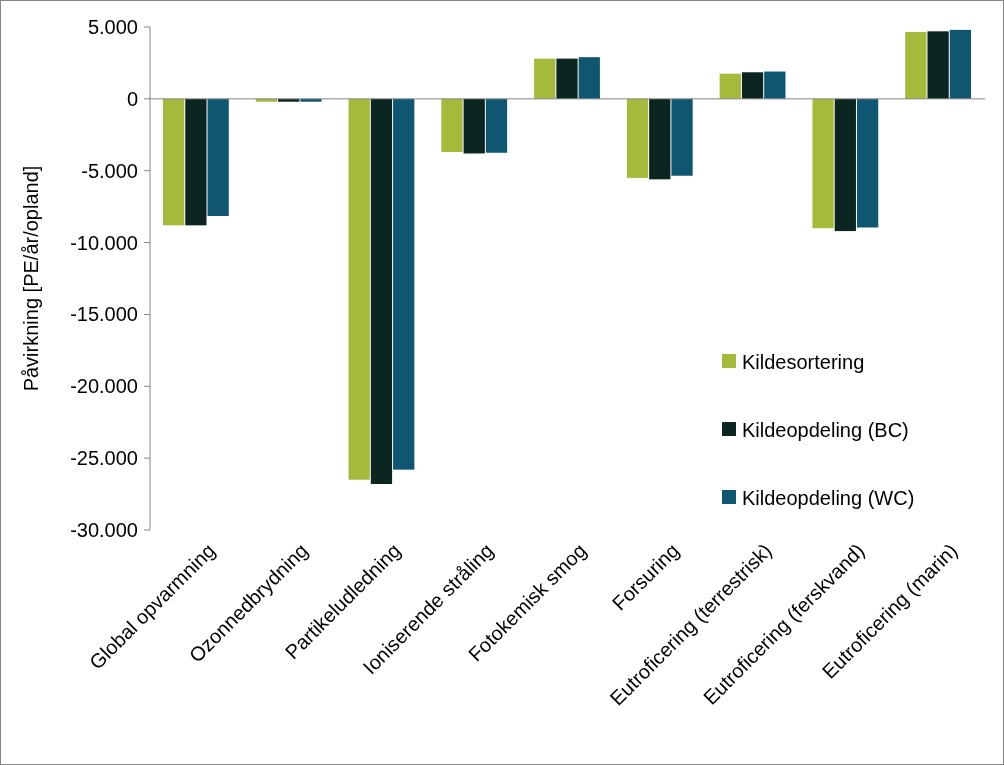  Describe the element at coordinates (104, 242) in the screenshot. I see `y-tick-label: -10.000` at that location.